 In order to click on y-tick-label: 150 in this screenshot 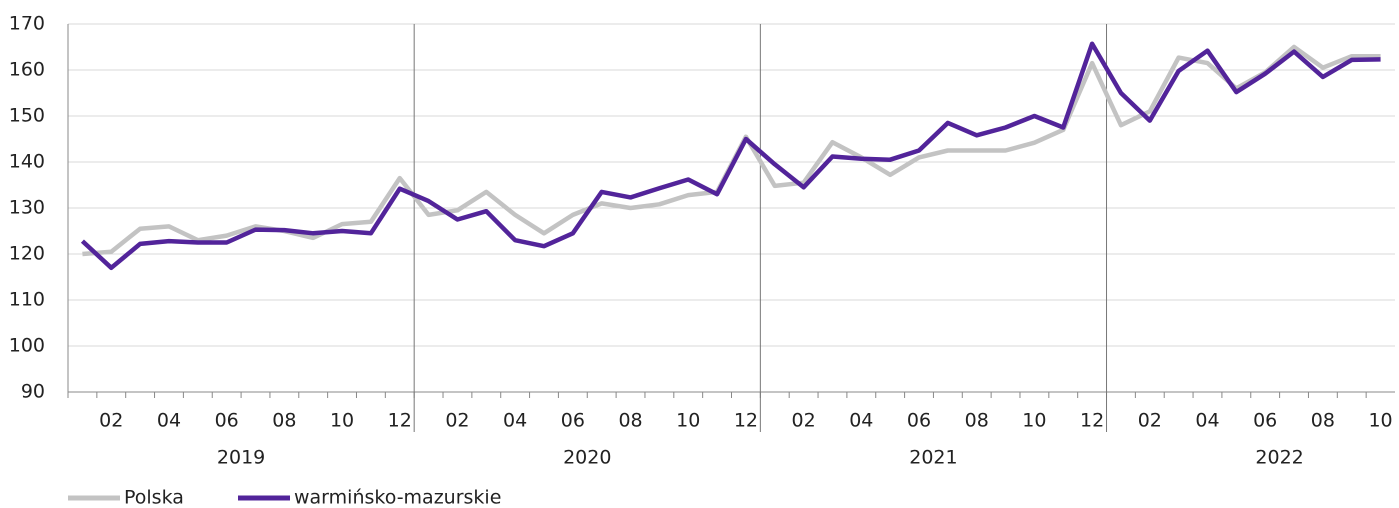, I will do `click(27, 116)`.